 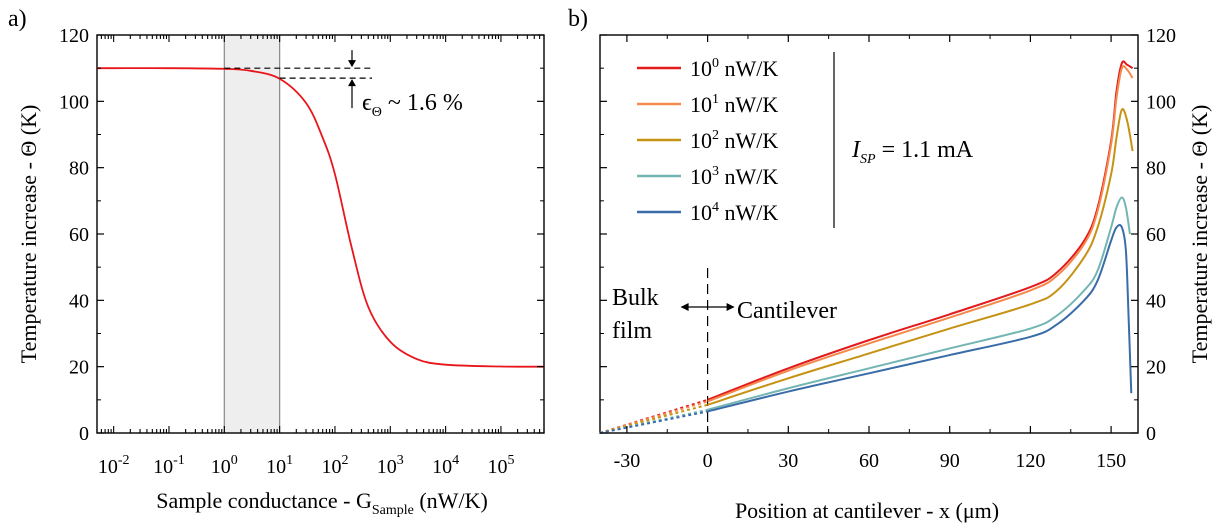 I want to click on legend-label-1: 101 nW/K, so click(x=734, y=104).